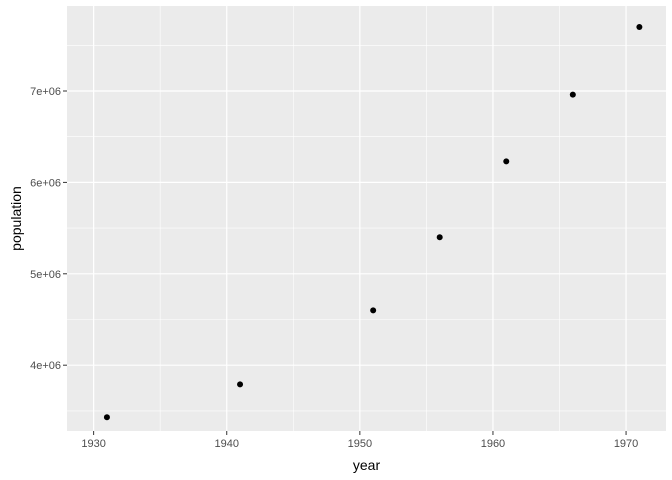 This screenshot has height=480, width=672. What do you see at coordinates (45, 366) in the screenshot?
I see `y-tick-label: 4e+06` at bounding box center [45, 366].